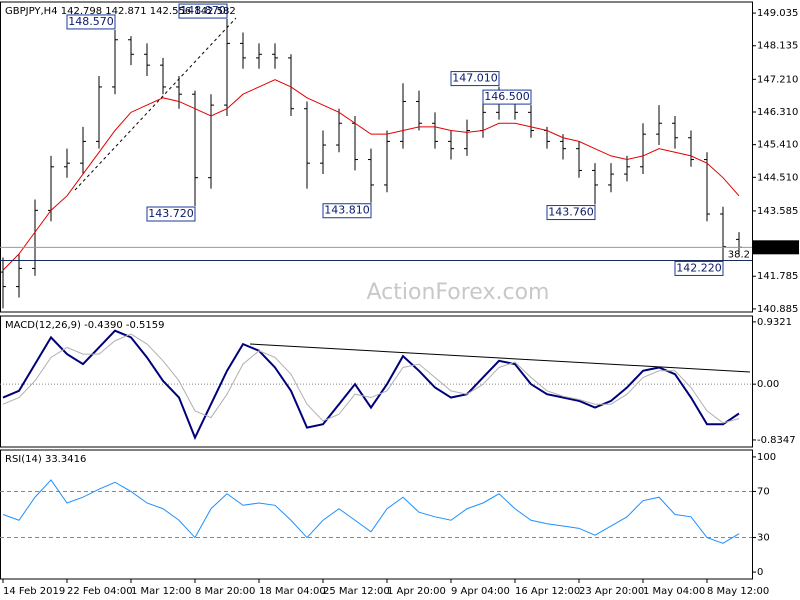 This screenshot has height=600, width=800. I want to click on x-tick-label: 8 Mar 20:00, so click(225, 591).